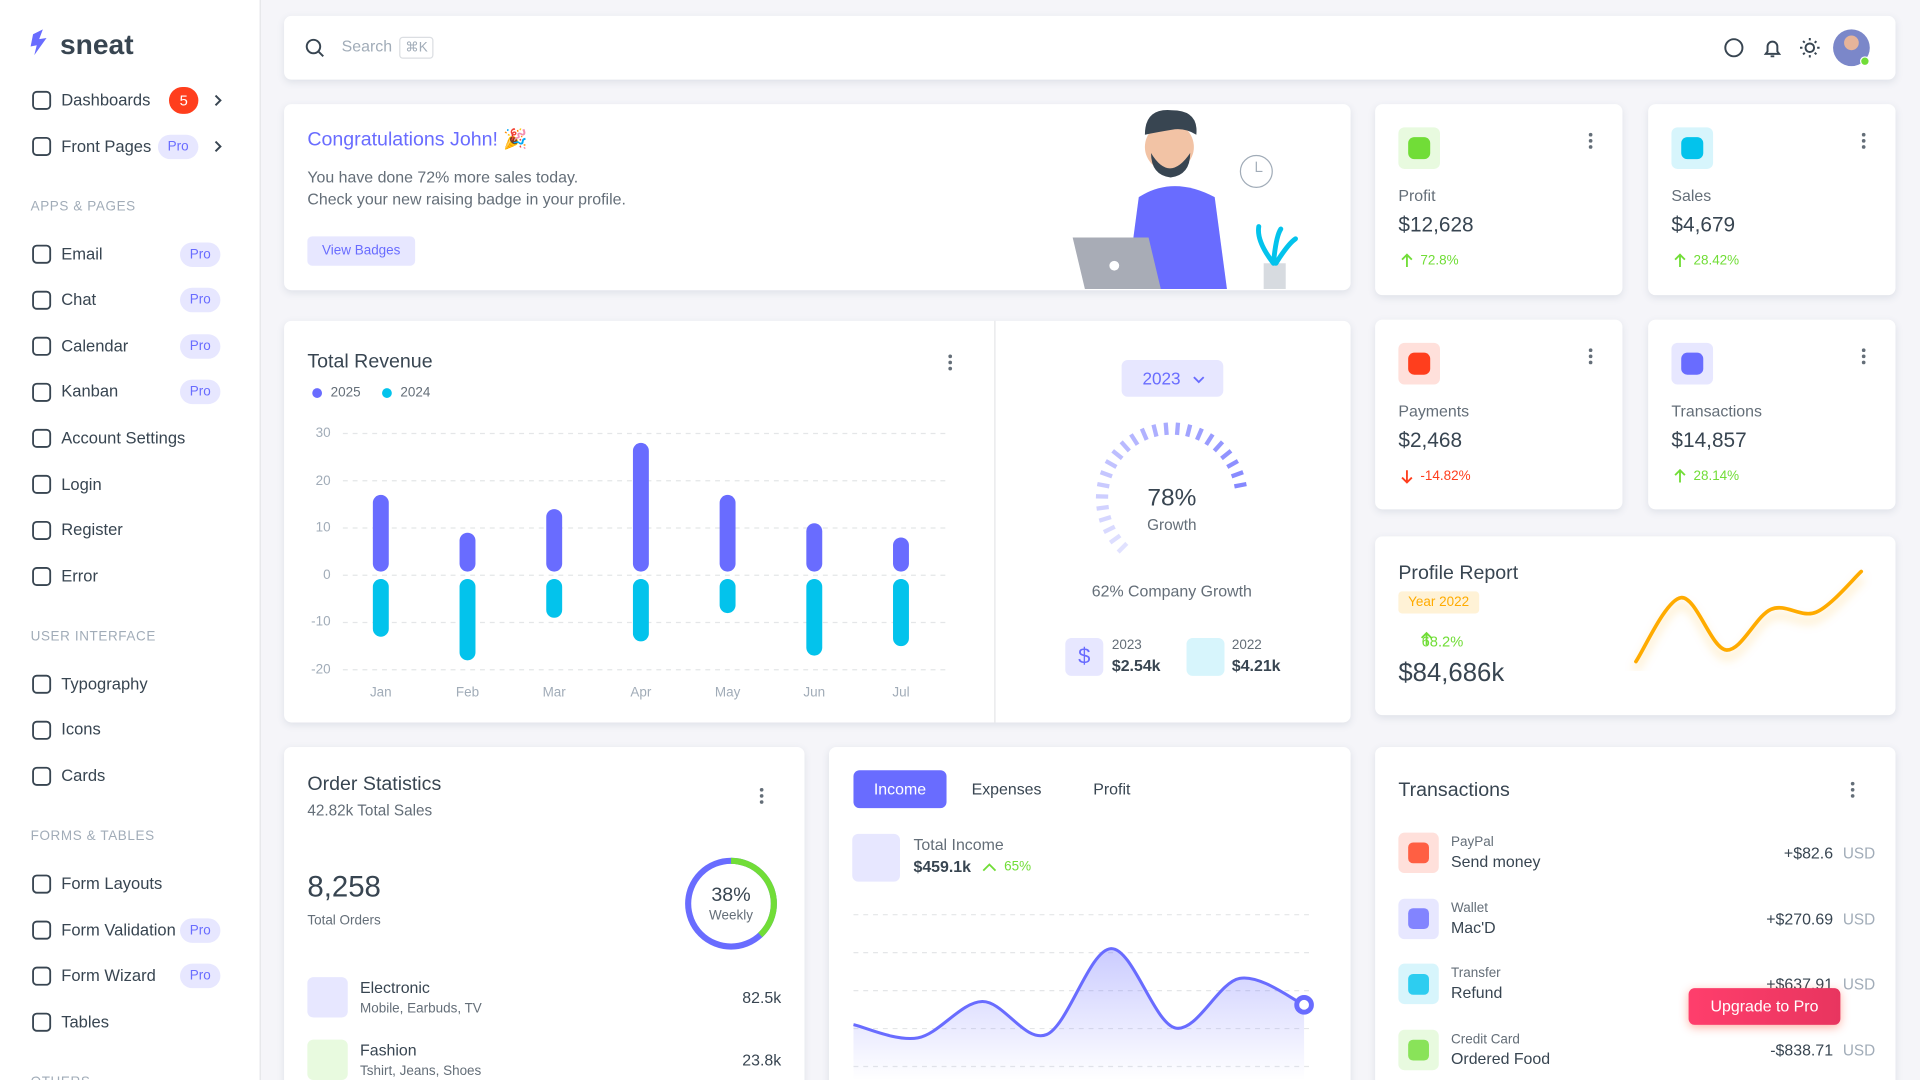  I want to click on section-title: OTHERS, so click(61, 1077).